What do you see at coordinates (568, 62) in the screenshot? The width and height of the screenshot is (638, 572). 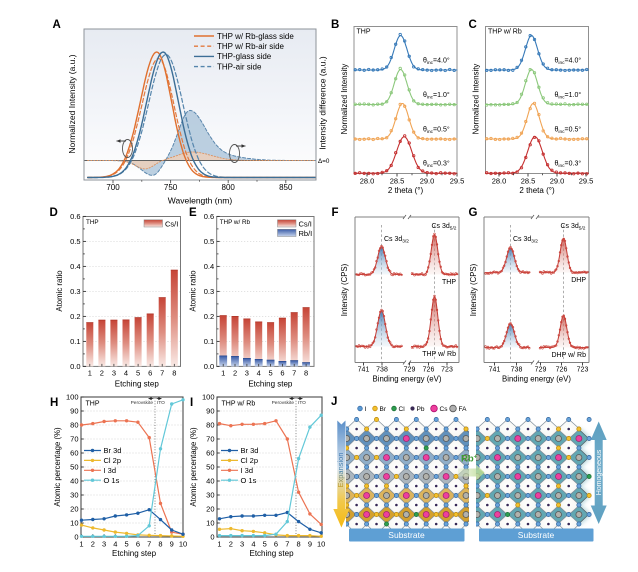 I see `svg-text: θinc=4.0°` at bounding box center [568, 62].